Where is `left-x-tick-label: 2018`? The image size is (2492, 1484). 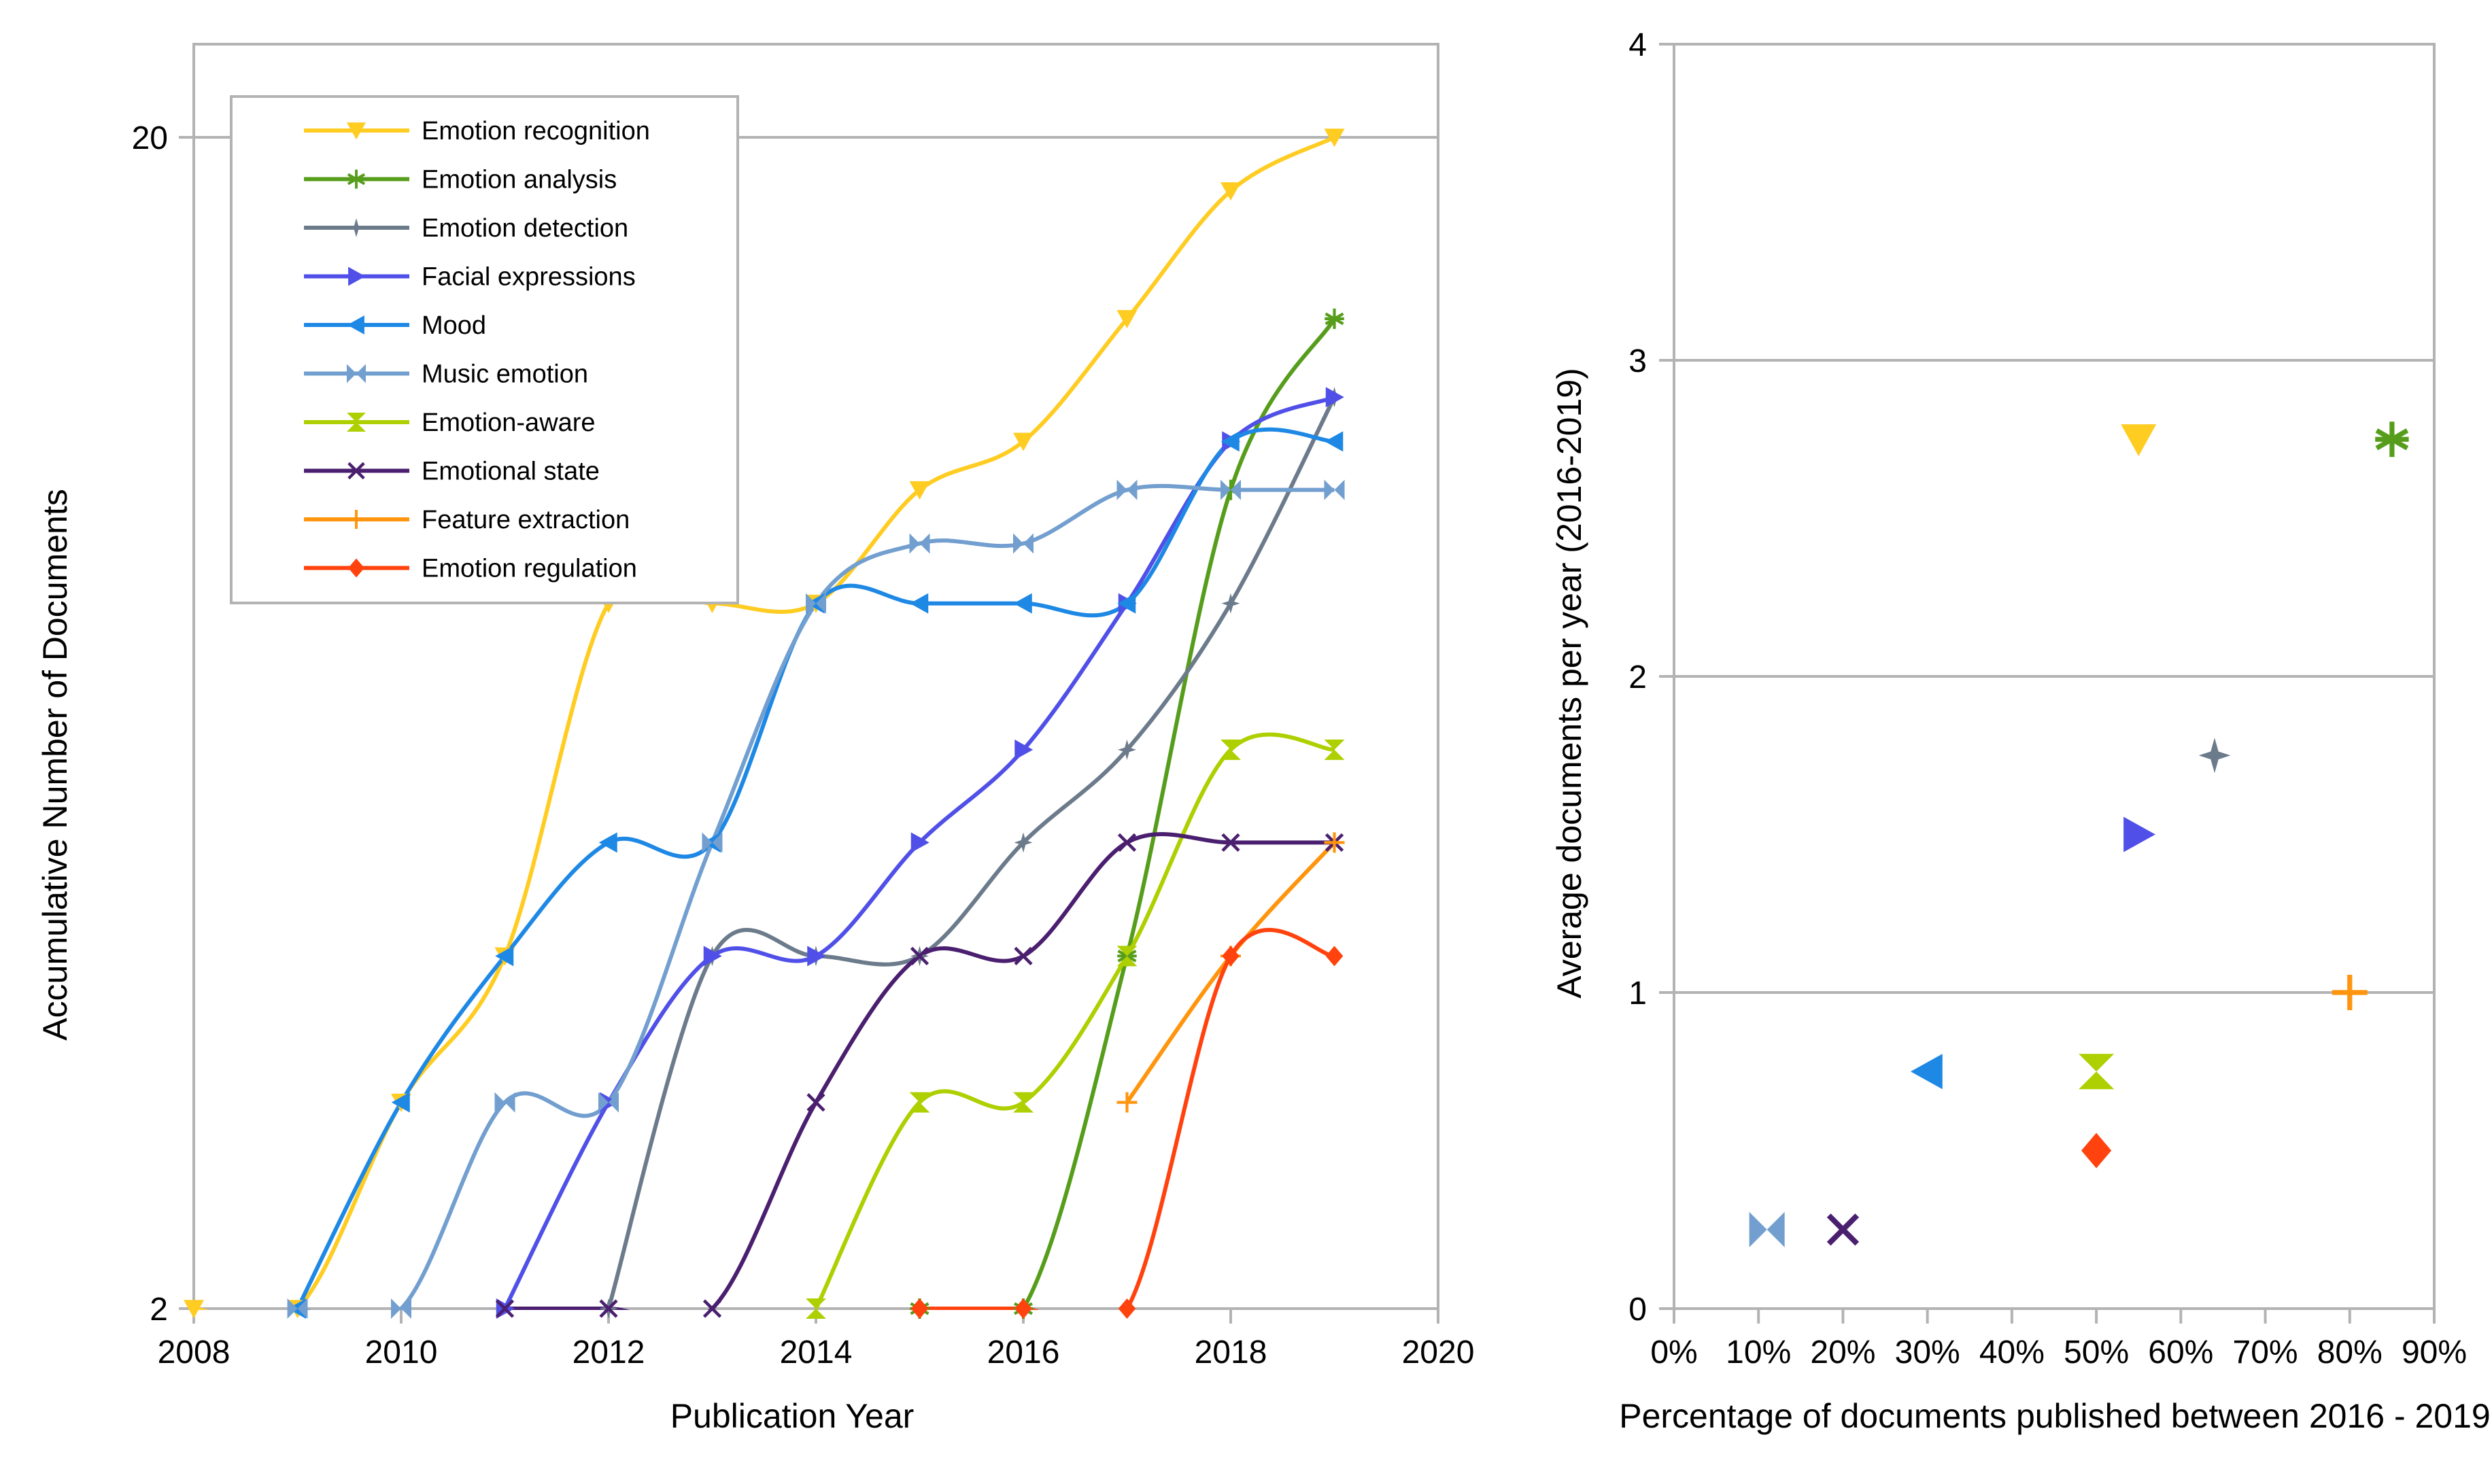 left-x-tick-label: 2018 is located at coordinates (1231, 1352).